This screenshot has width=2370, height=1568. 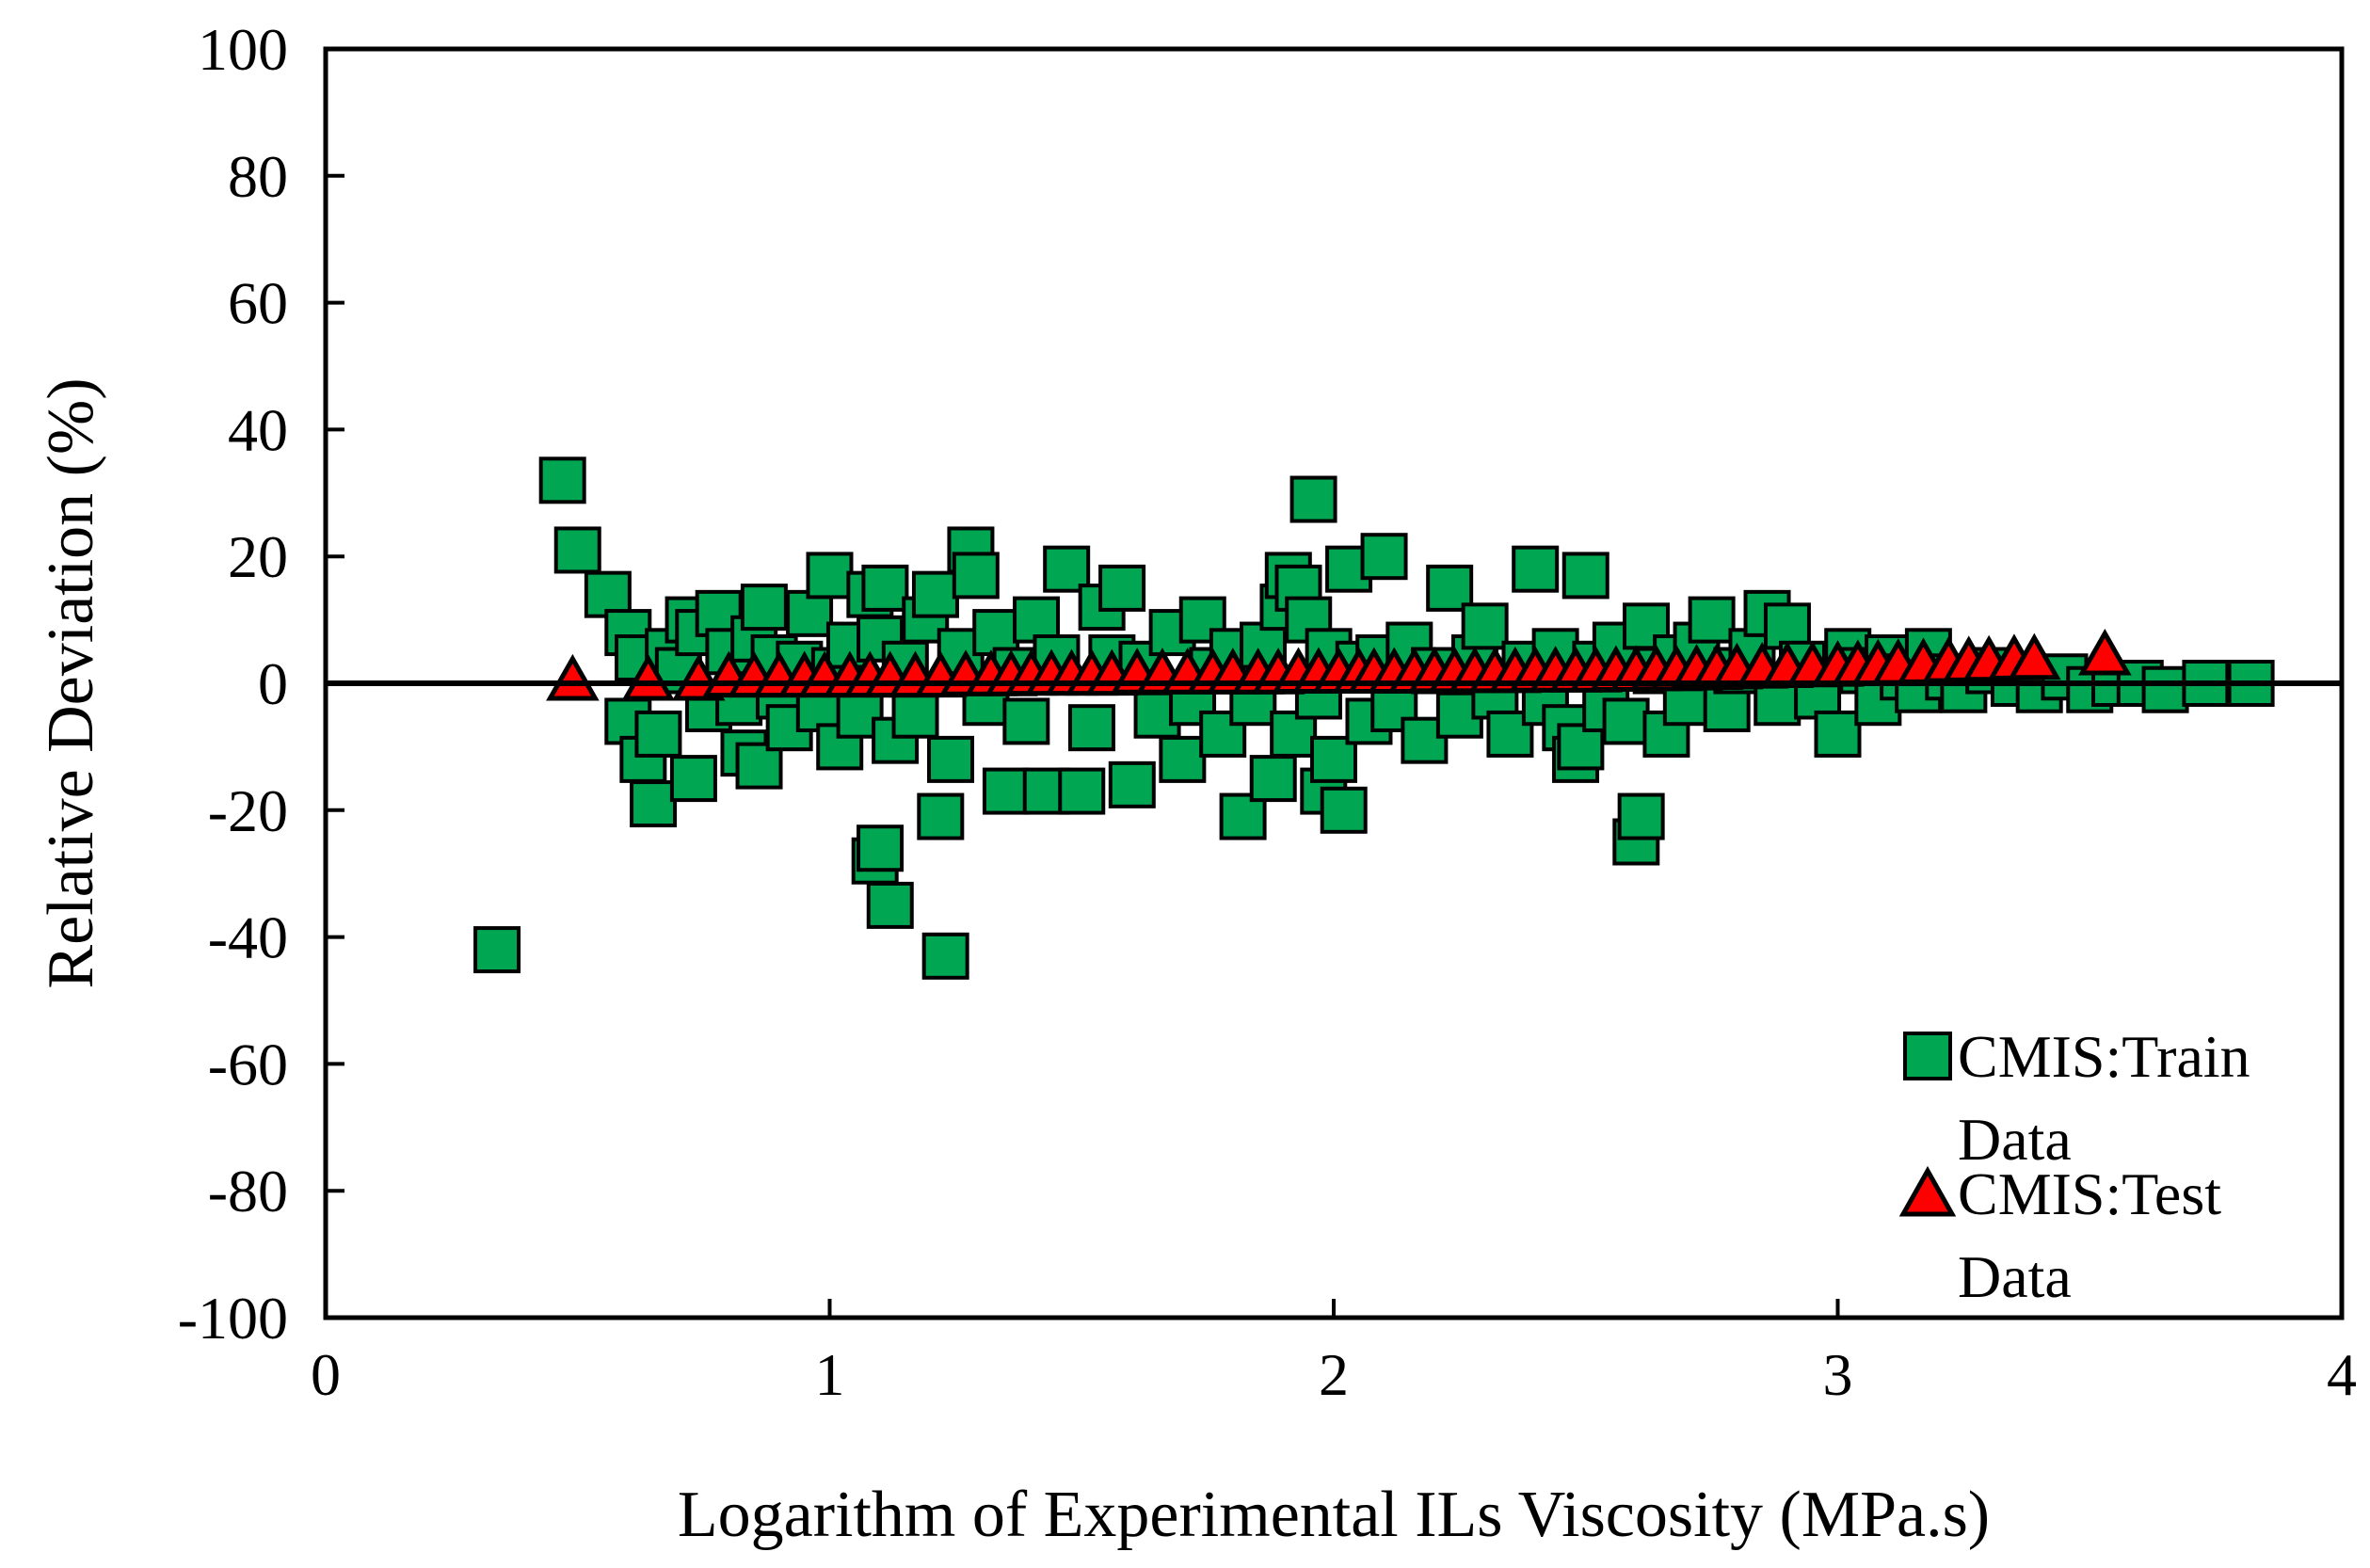 I want to click on x-axis: 0 1 2 3 4, so click(x=1334, y=1353).